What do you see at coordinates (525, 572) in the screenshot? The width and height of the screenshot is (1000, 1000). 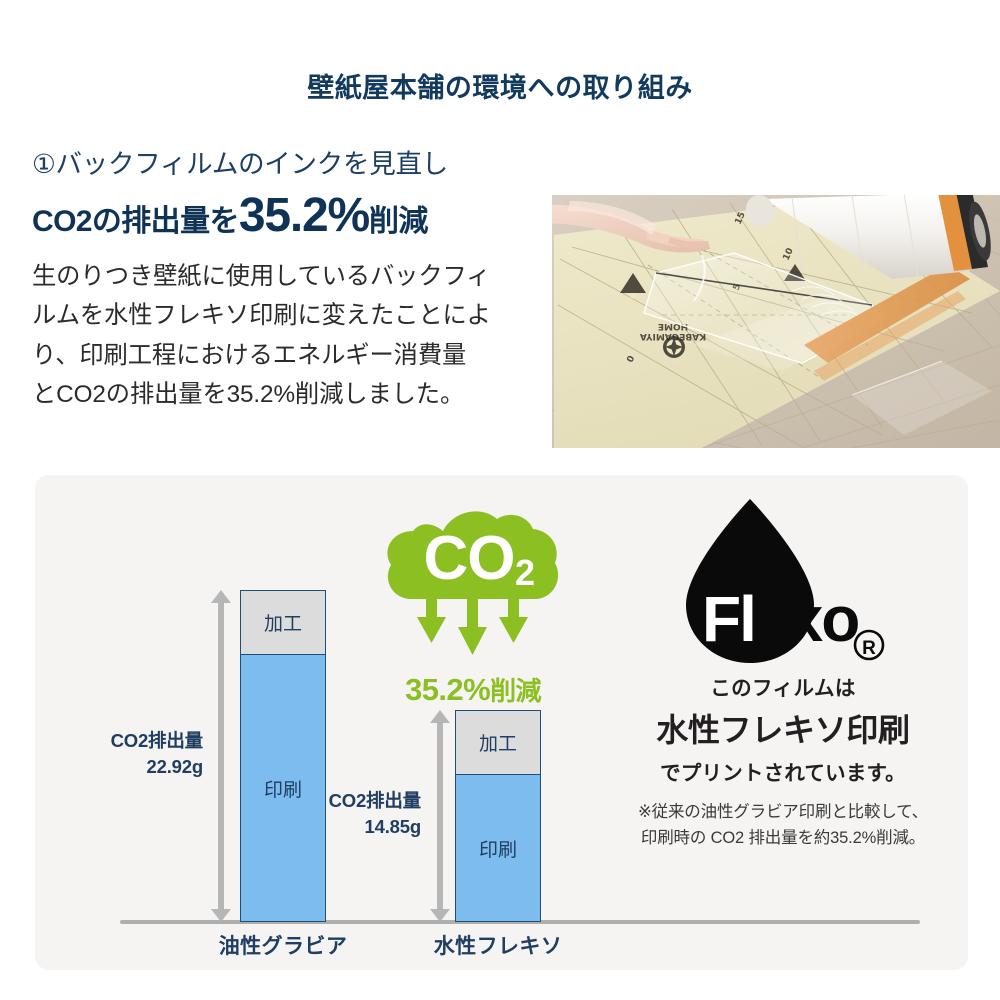 I see `svg-text: 2` at bounding box center [525, 572].